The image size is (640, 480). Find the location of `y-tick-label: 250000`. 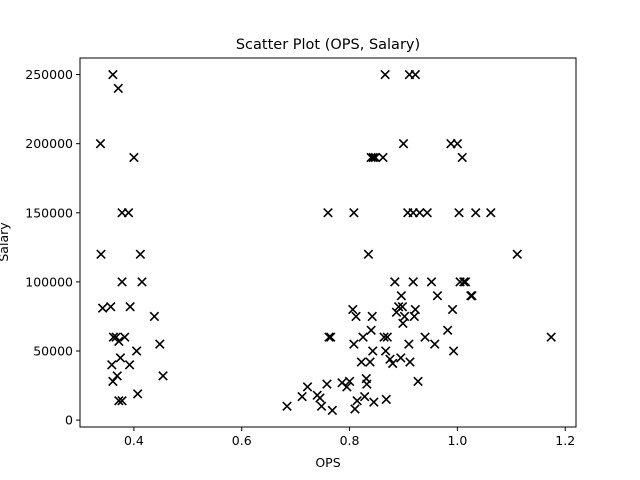

y-tick-label: 250000 is located at coordinates (49, 74).